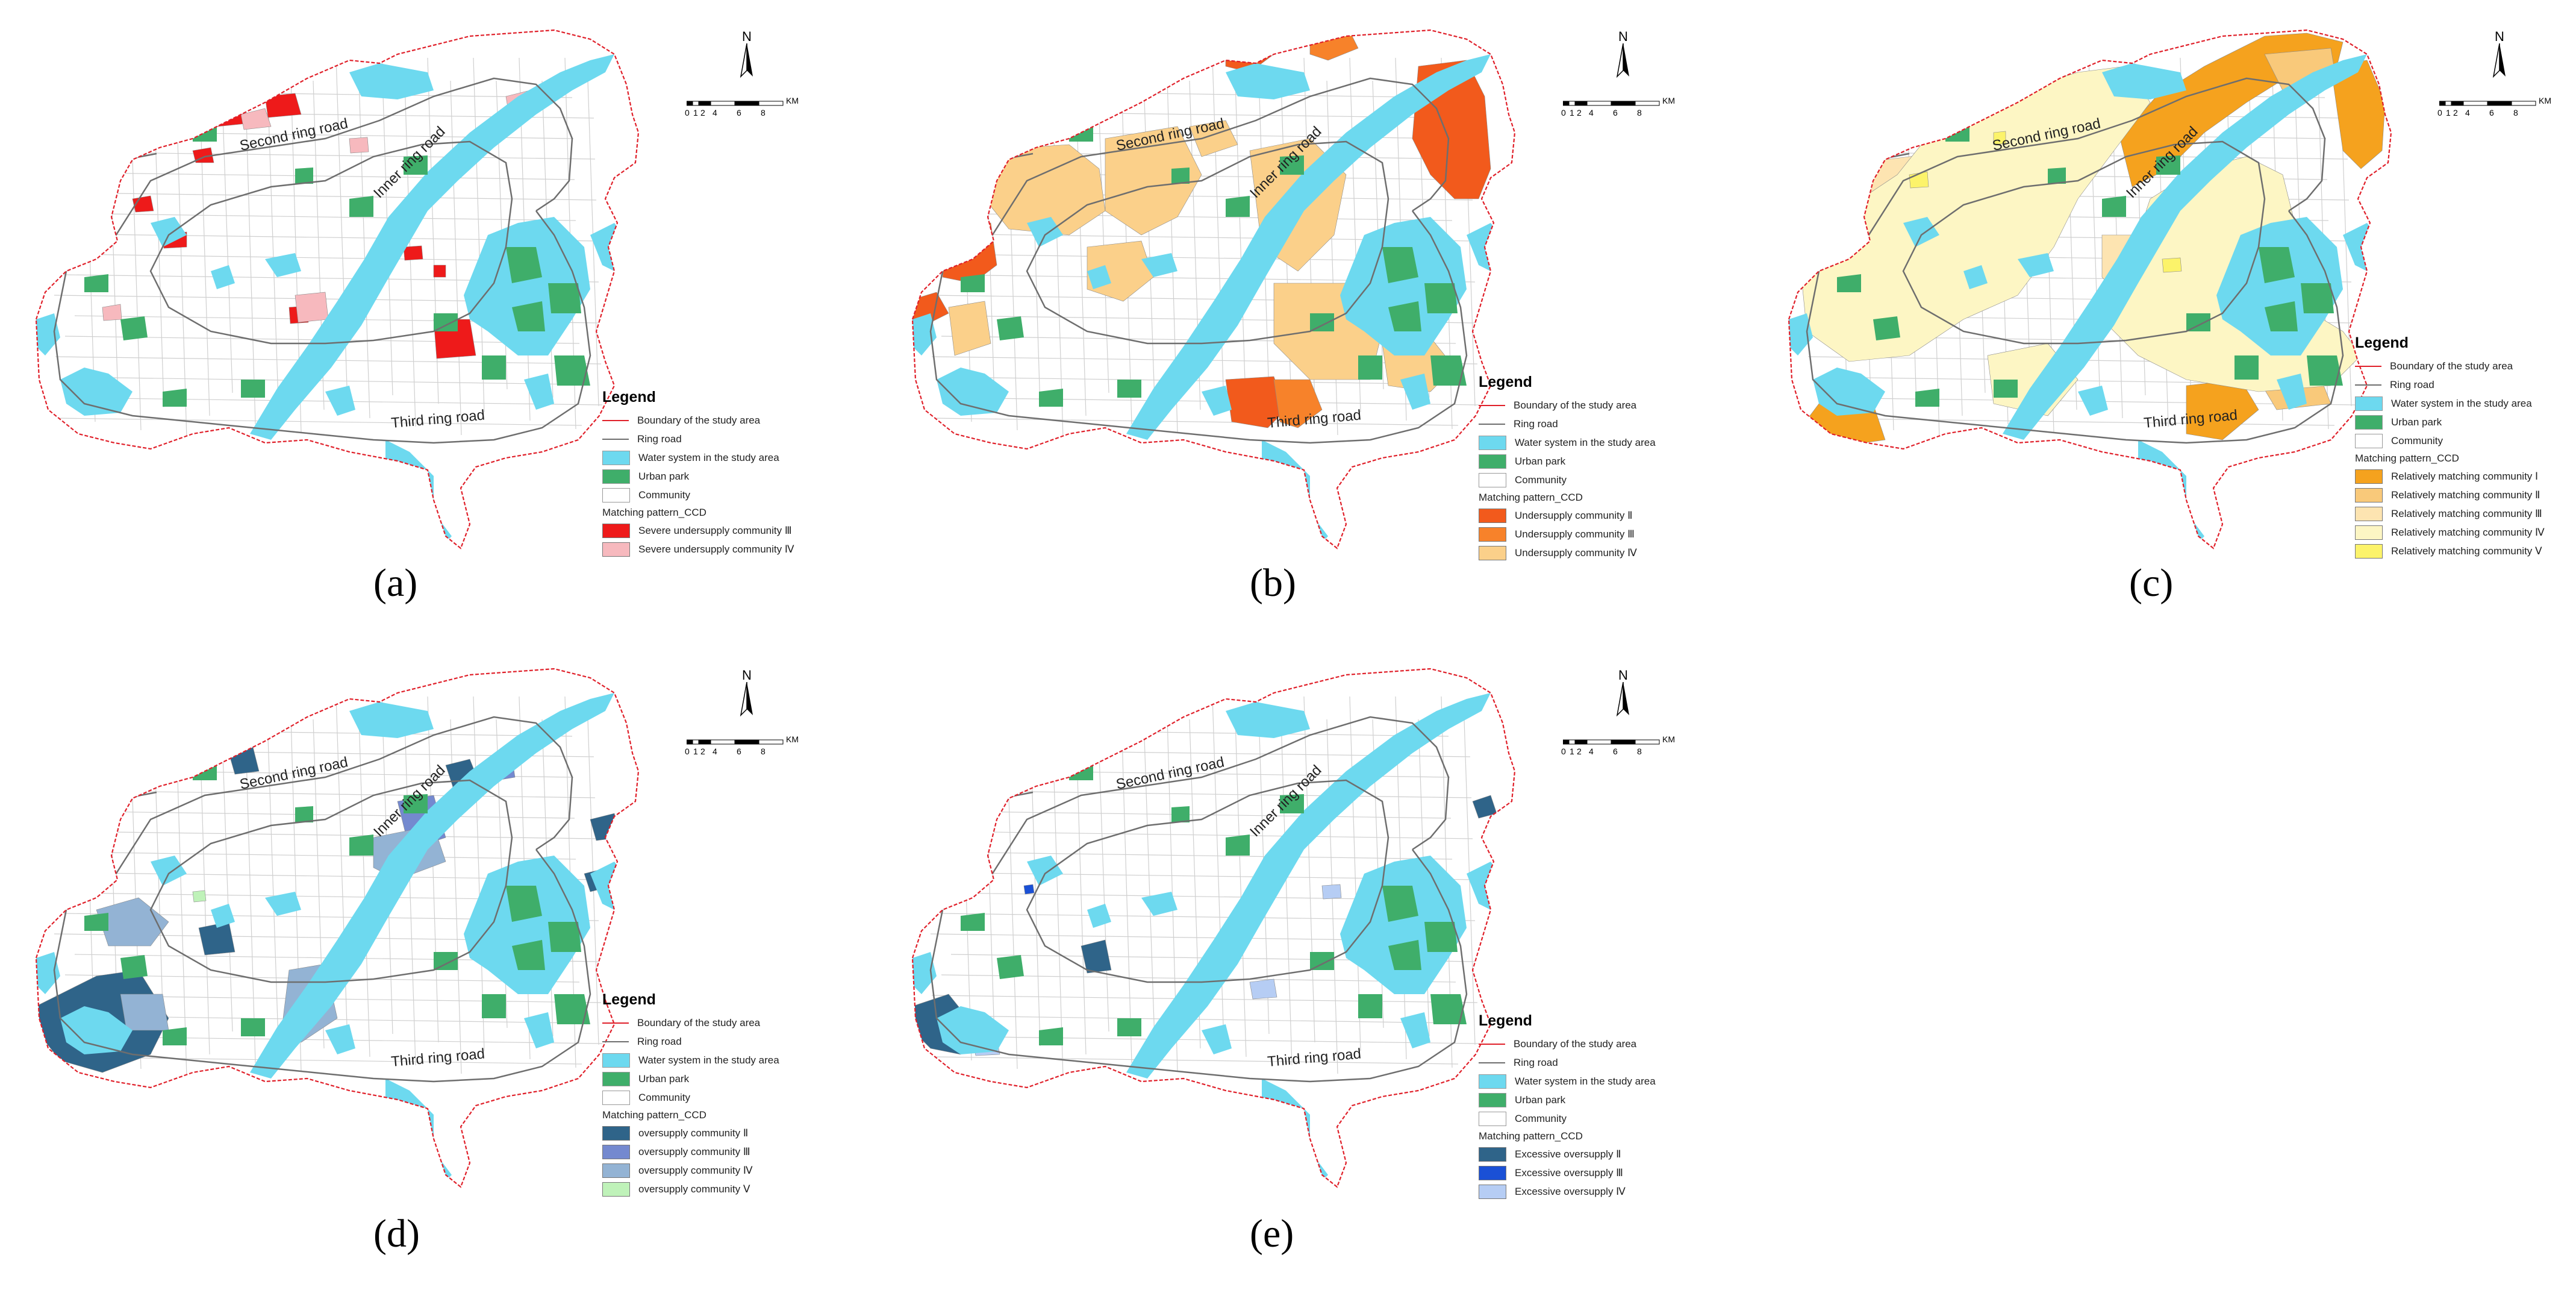 The width and height of the screenshot is (2576, 1293). I want to click on legend-class-2: Excessive oversupply Ⅲ, so click(1567, 1172).